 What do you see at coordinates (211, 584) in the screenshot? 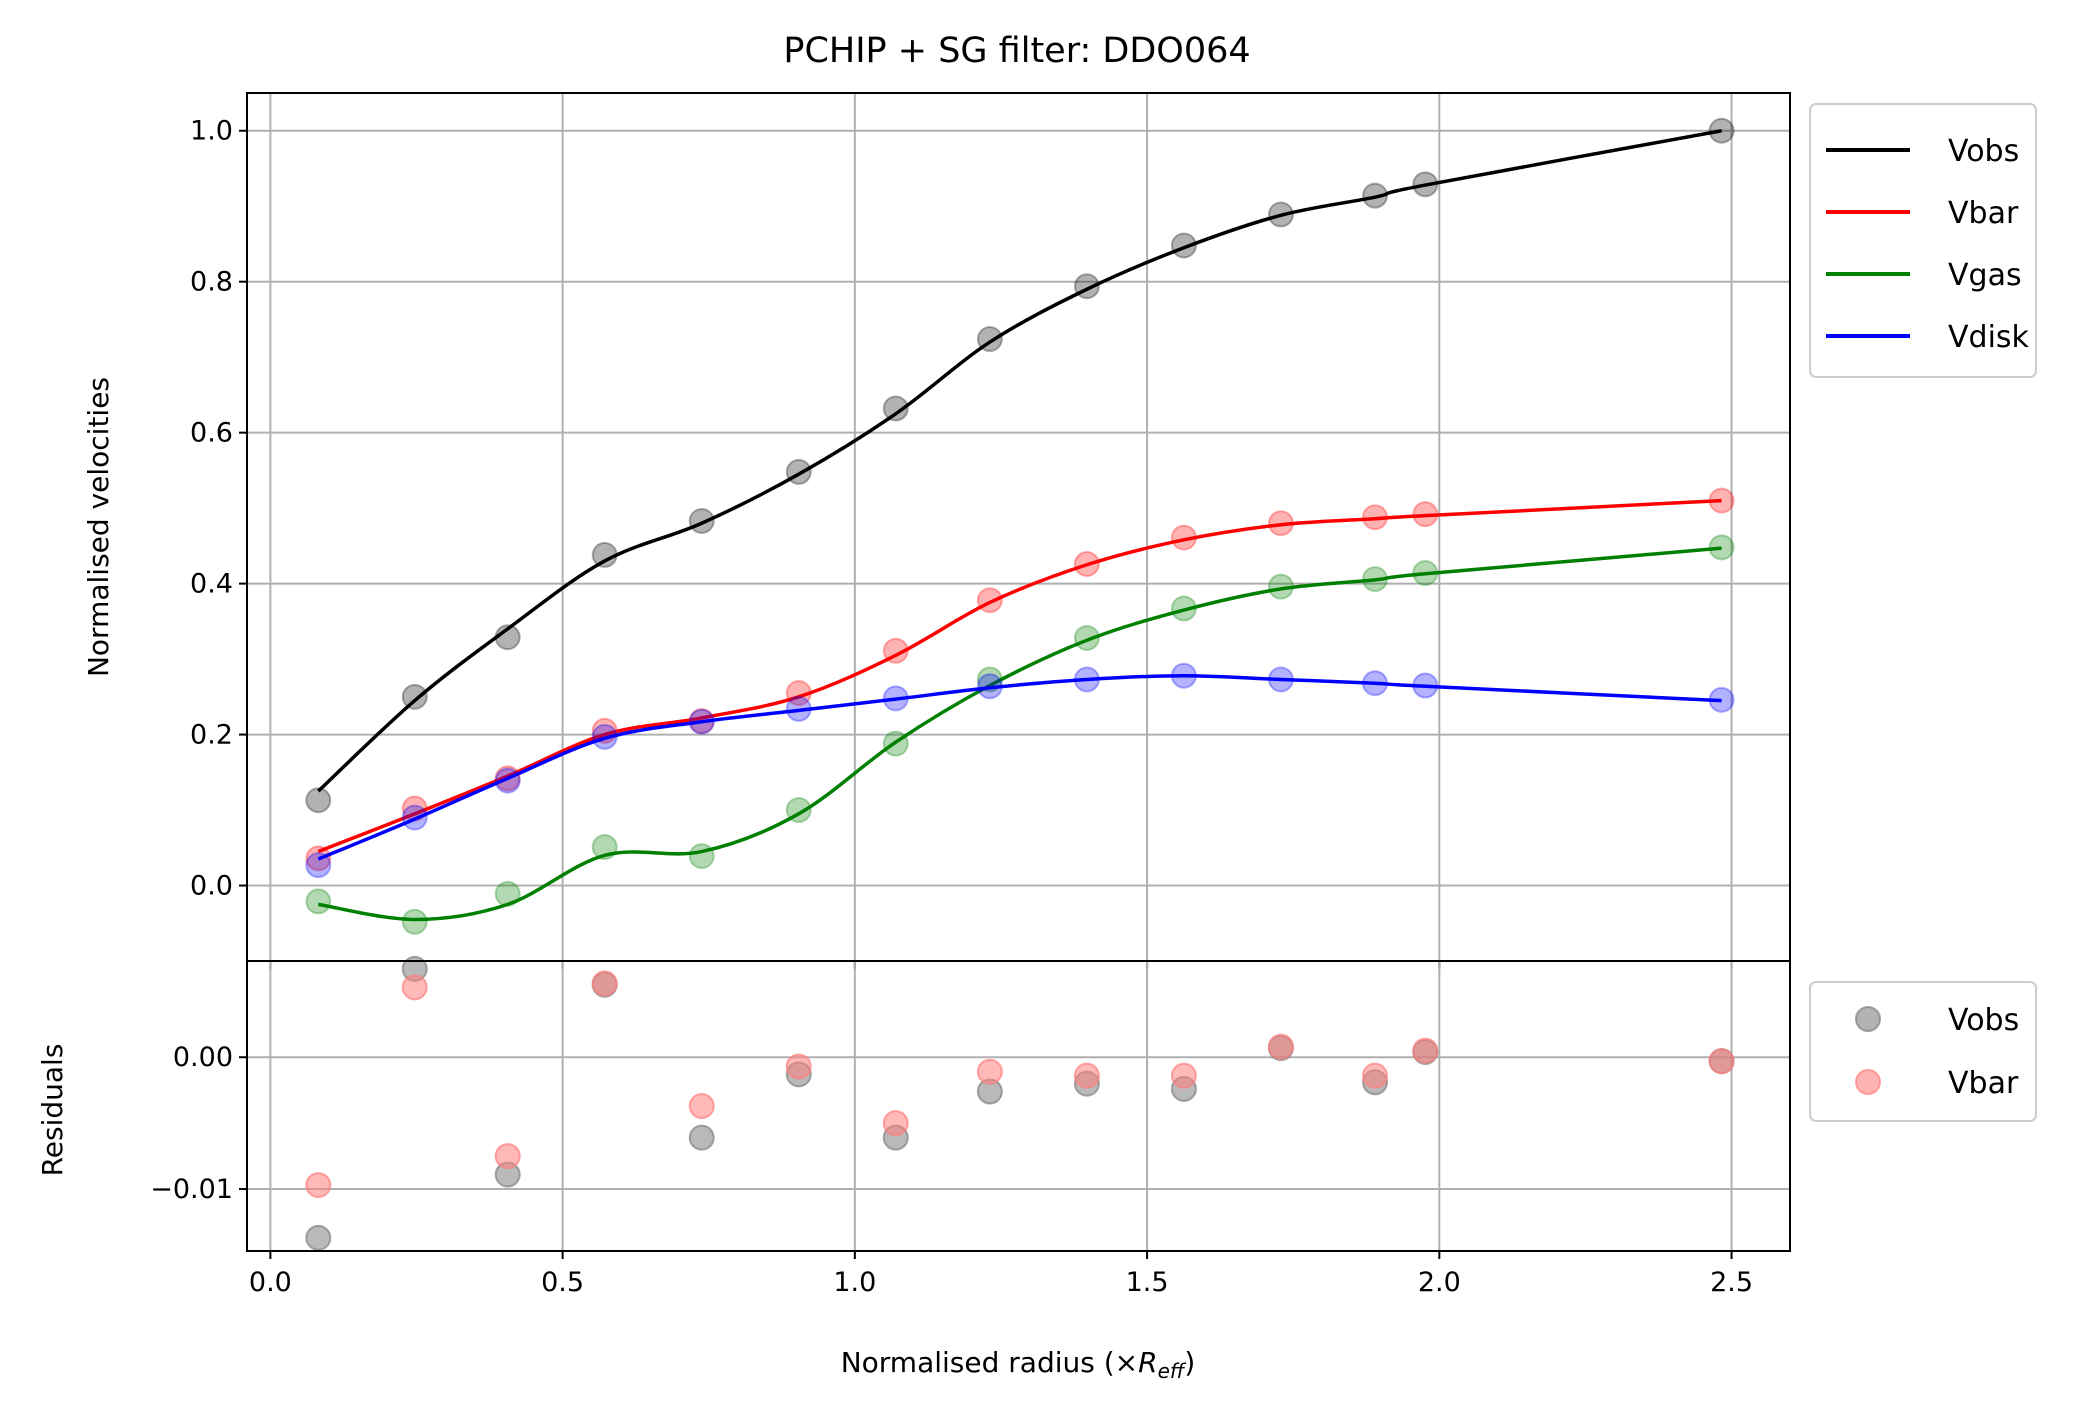
I see `main-y-tick-label-2: 0.4` at bounding box center [211, 584].